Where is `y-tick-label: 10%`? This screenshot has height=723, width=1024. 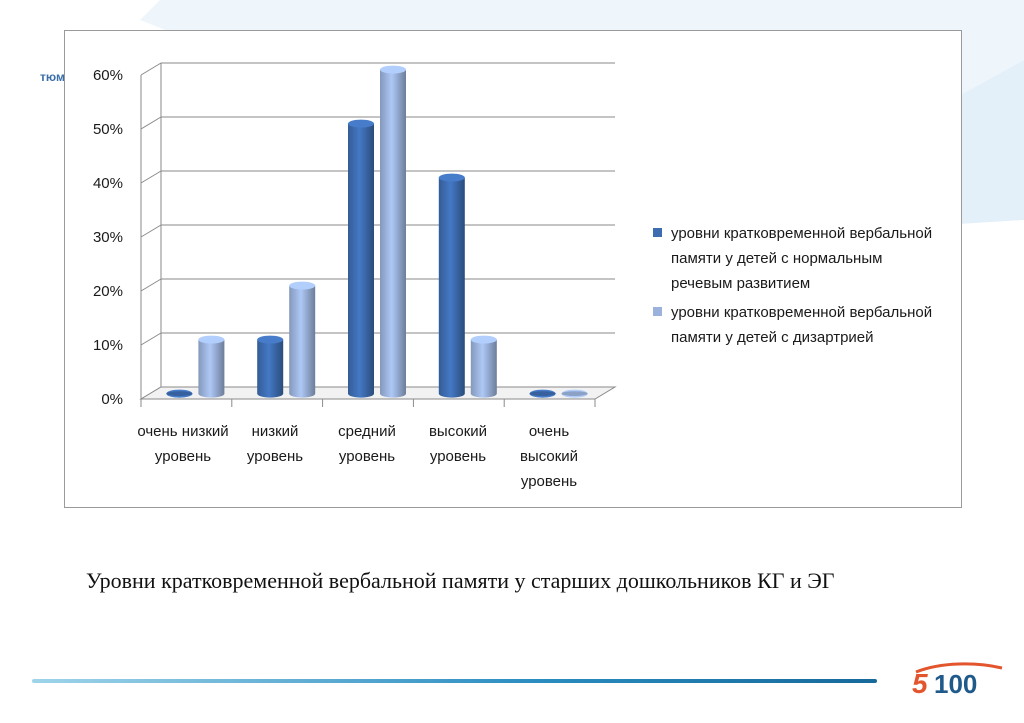 y-tick-label: 10% is located at coordinates (108, 345).